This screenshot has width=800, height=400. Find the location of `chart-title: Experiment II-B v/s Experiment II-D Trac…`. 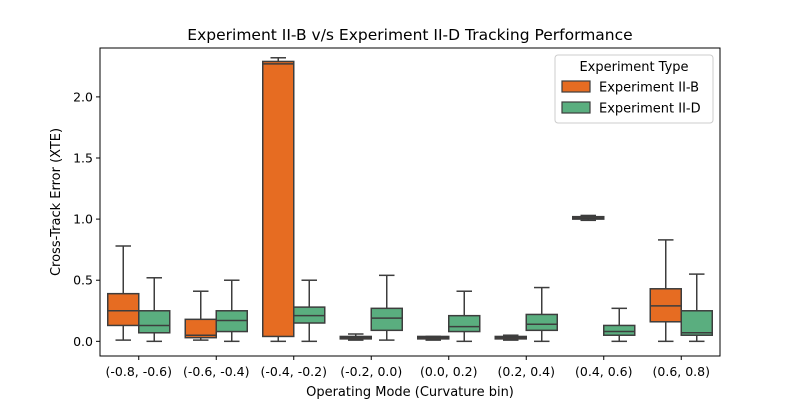

chart-title: Experiment II-B v/s Experiment II-D Trac… is located at coordinates (409, 35).